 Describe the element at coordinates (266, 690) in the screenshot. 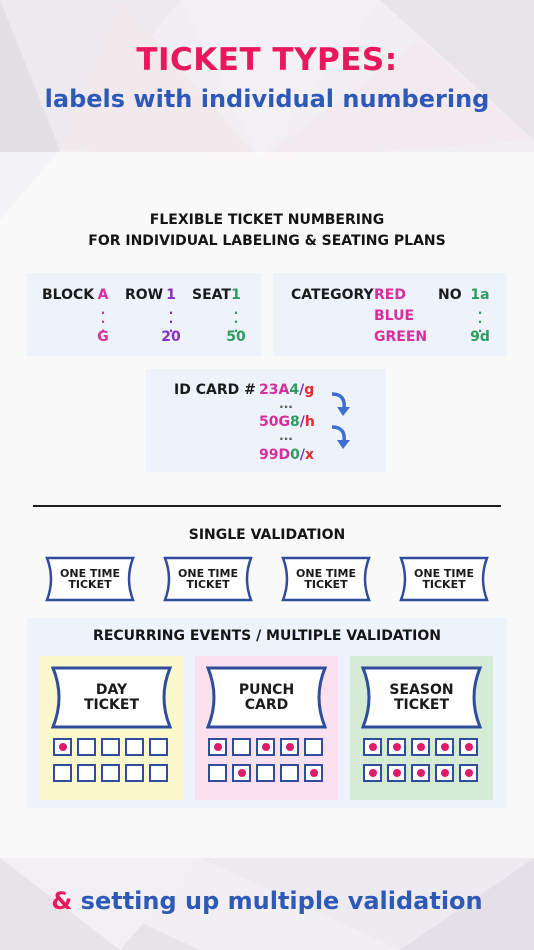

I see `card-label-line1: PUNCH` at that location.